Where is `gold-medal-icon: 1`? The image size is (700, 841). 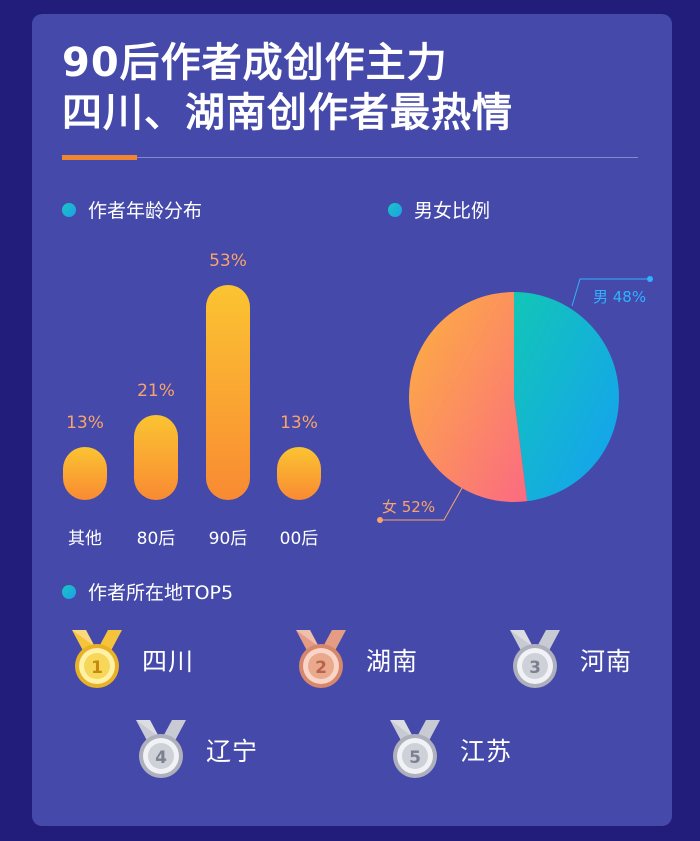
gold-medal-icon: 1 is located at coordinates (97, 660).